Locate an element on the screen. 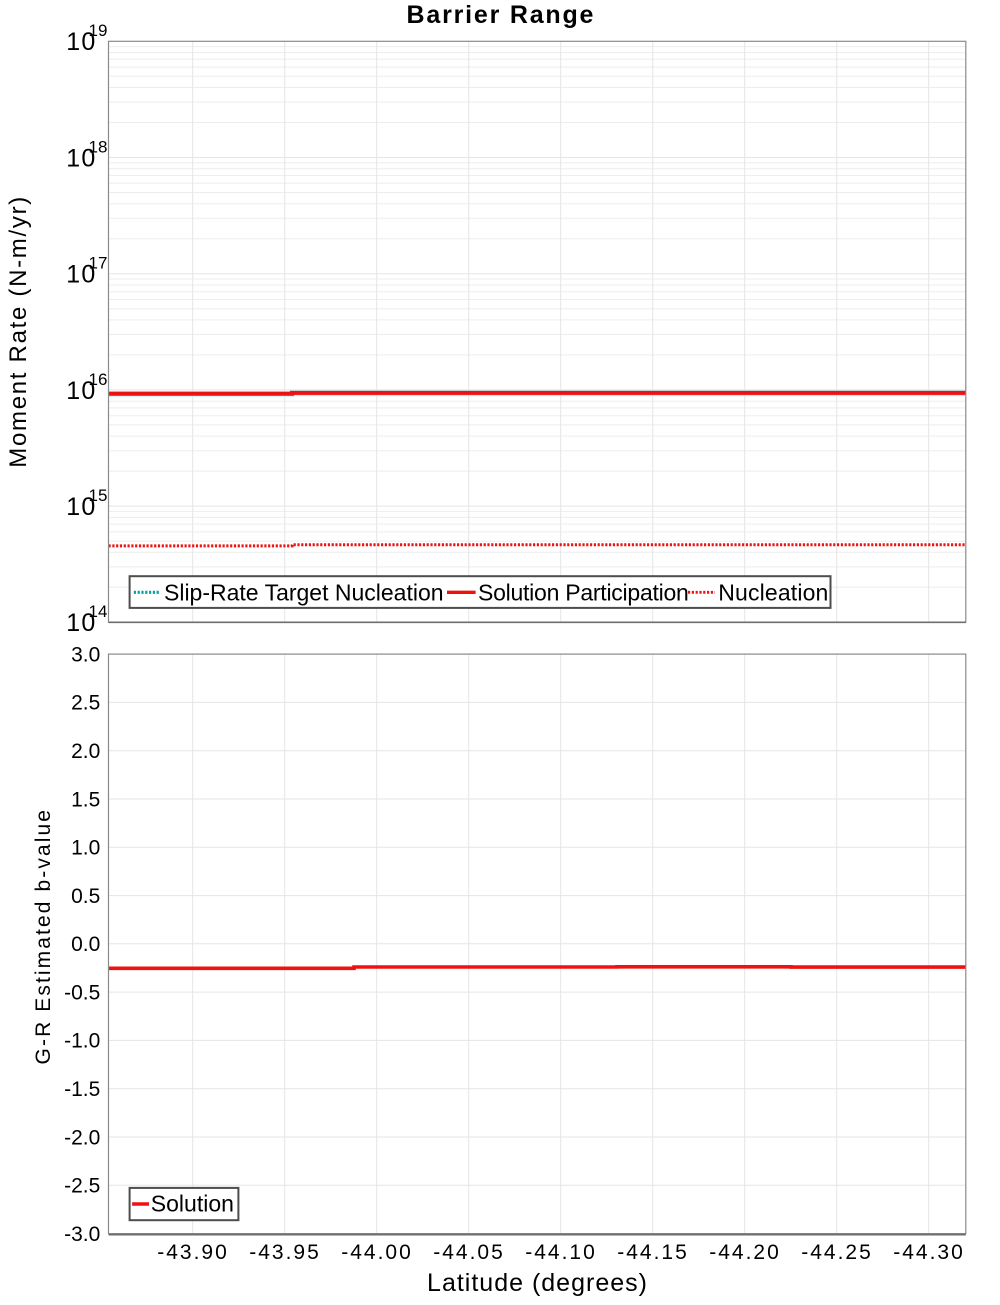  svg-text: -1.5 is located at coordinates (82, 1089).